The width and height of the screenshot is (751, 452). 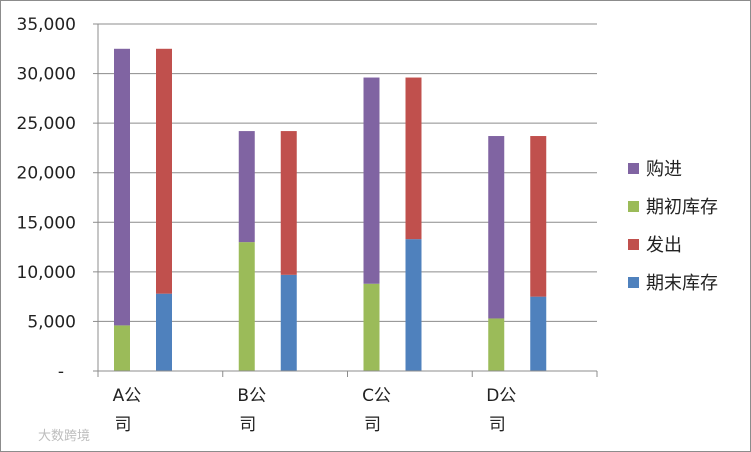 What do you see at coordinates (51, 322) in the screenshot?
I see `y-tick-label: 5,000` at bounding box center [51, 322].